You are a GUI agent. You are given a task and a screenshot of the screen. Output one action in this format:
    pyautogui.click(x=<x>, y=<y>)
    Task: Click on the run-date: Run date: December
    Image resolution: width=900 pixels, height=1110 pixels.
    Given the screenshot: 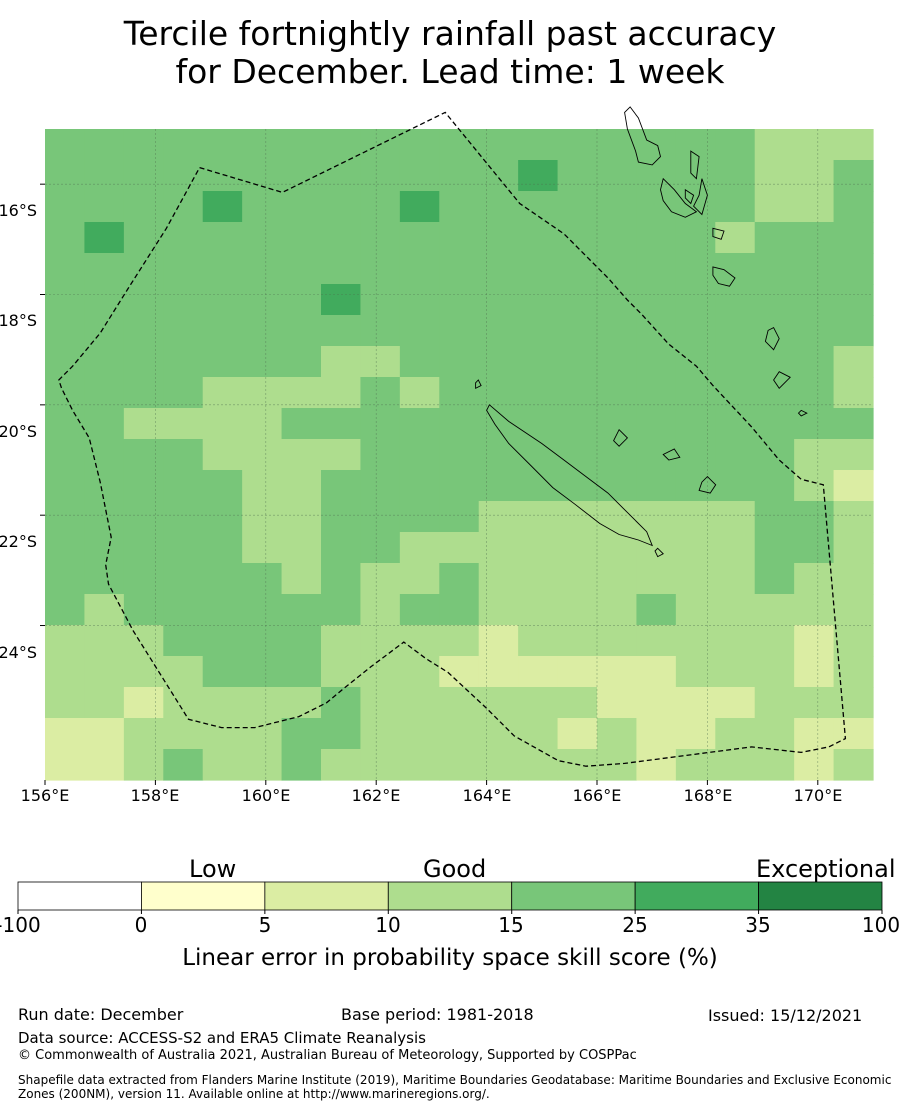 What is the action you would take?
    pyautogui.click(x=101, y=1014)
    